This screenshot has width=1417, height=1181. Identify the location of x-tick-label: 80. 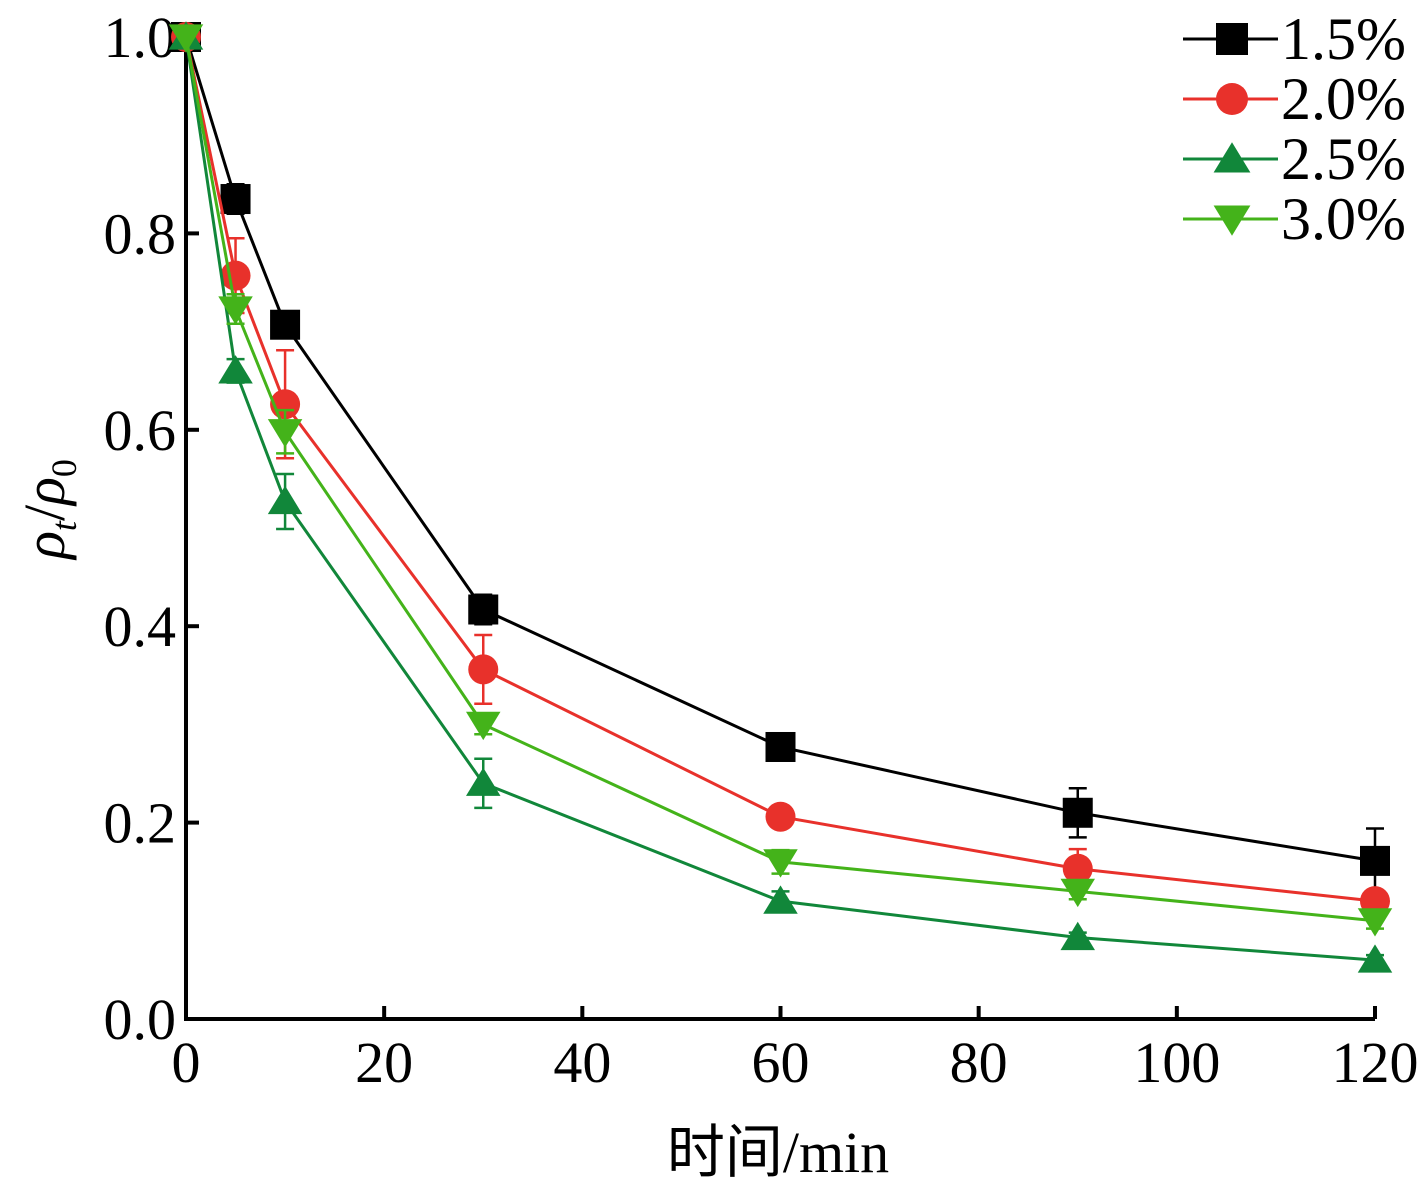
(979, 1062).